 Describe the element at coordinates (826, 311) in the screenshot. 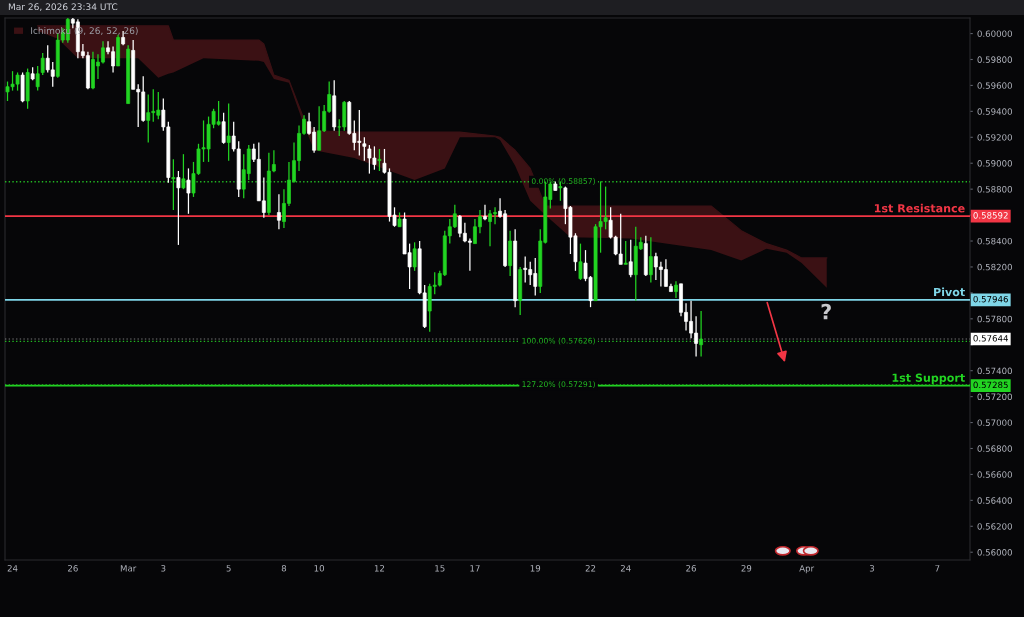

I see `annotation: ?` at that location.